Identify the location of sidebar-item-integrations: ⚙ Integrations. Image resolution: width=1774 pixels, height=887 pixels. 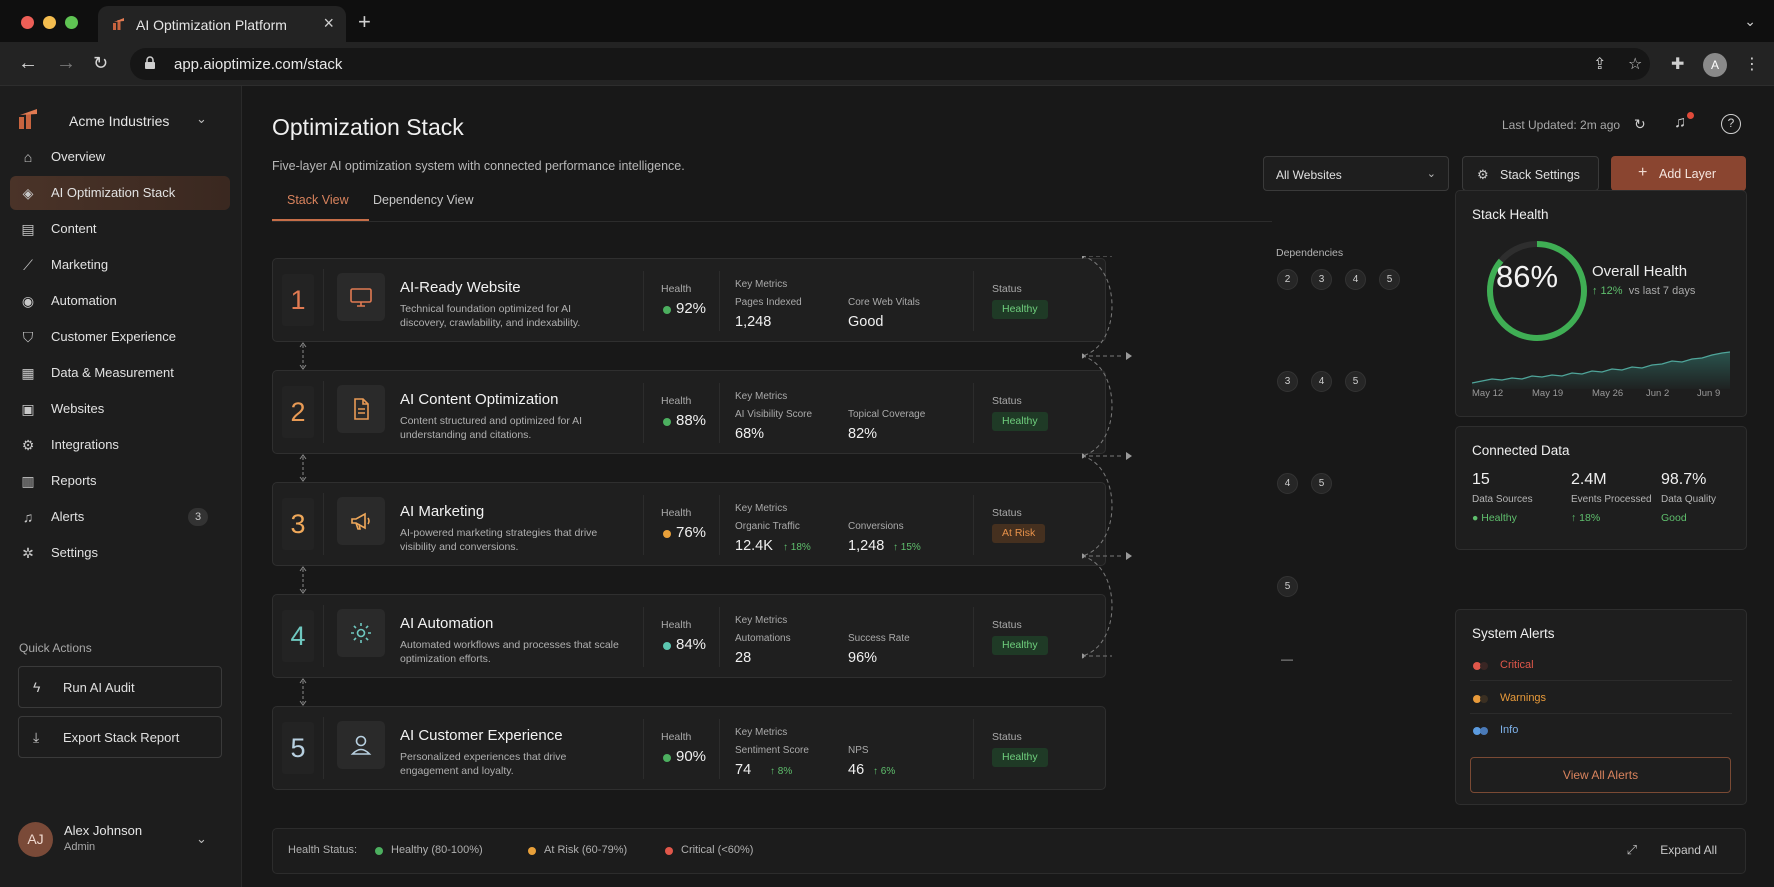
(120, 445).